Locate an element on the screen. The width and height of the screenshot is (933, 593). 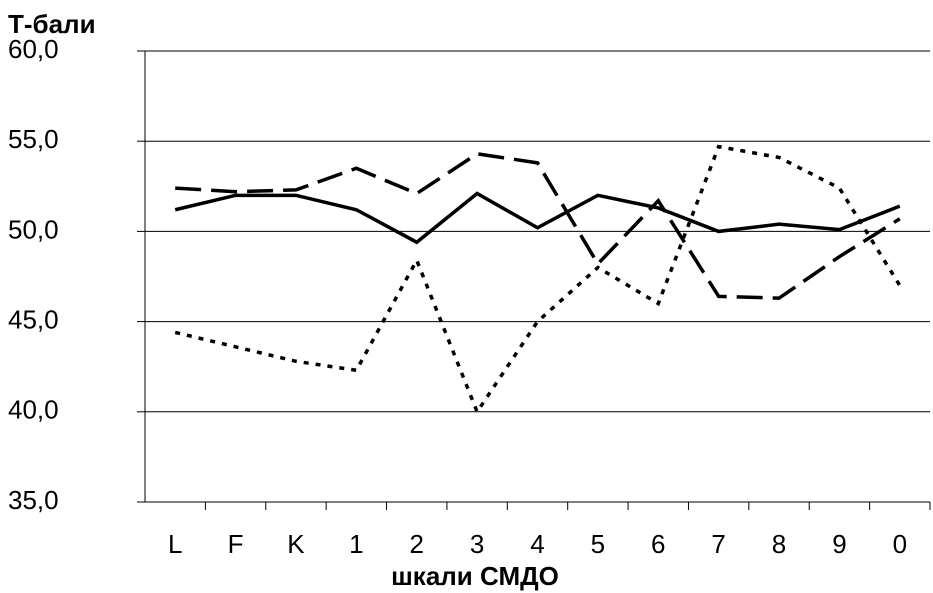
y-tick-label: 40,0 is located at coordinates (33, 410).